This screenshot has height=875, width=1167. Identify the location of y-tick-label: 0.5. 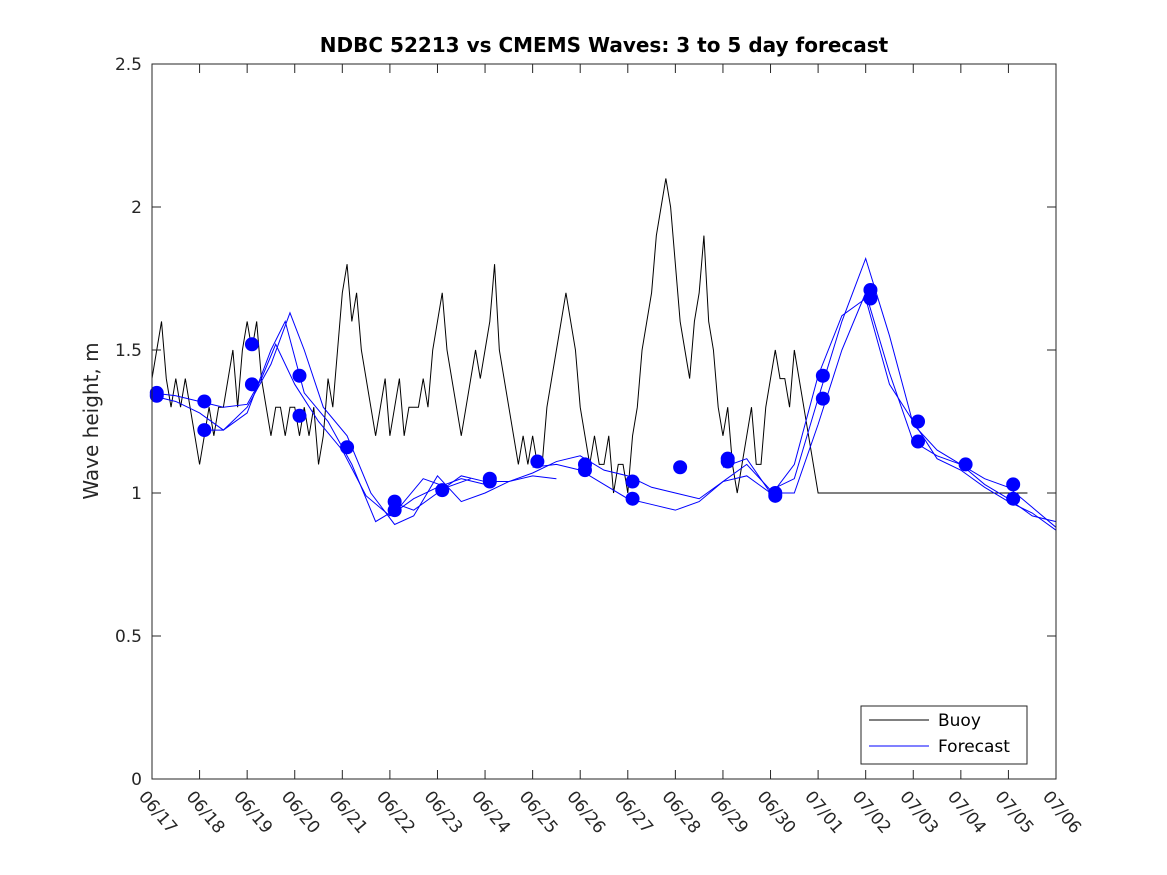
(128, 637).